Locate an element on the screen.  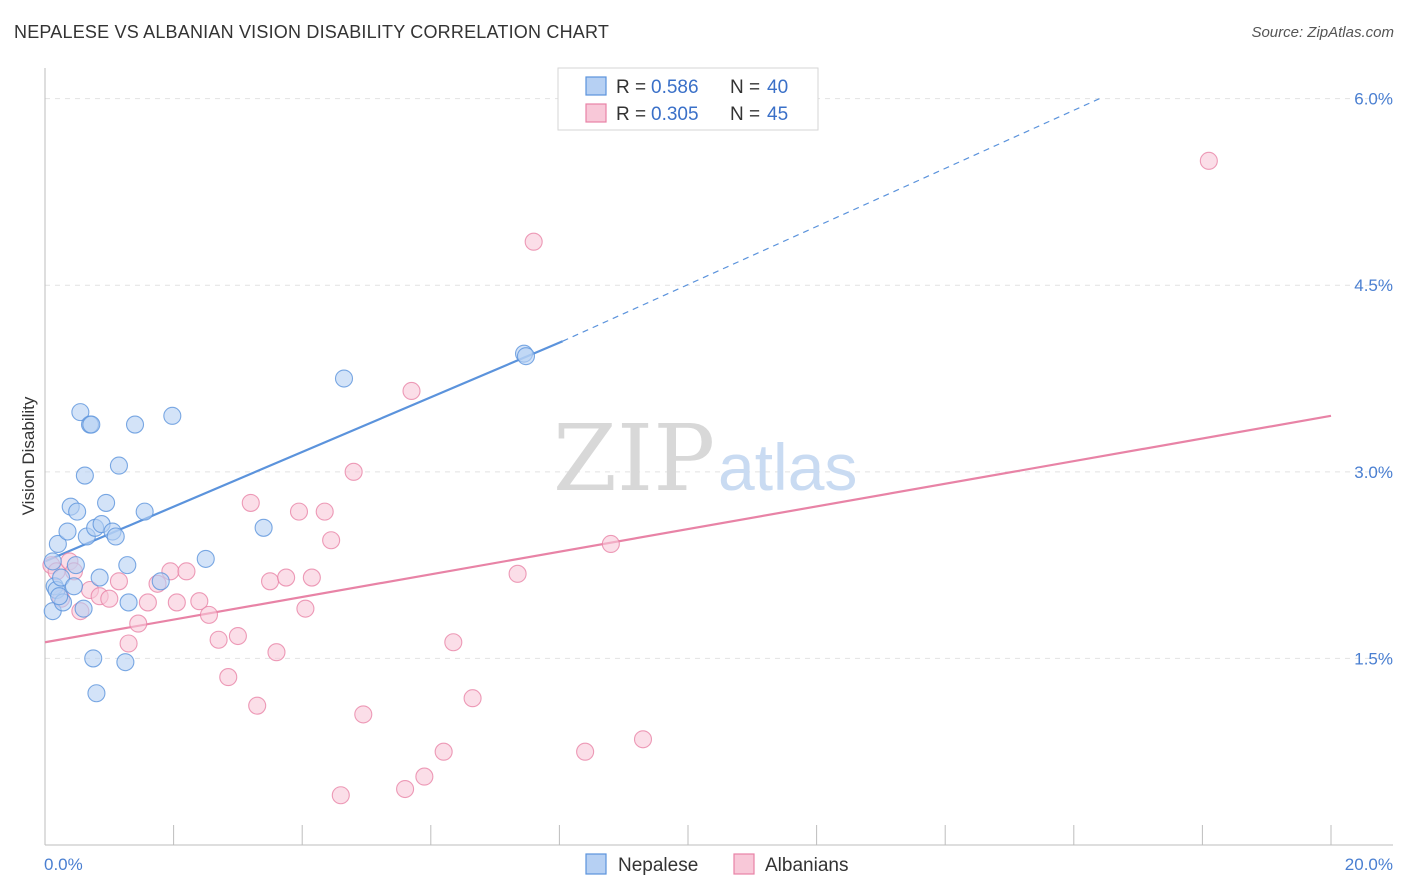
legend-r-value-1: 0.586 is located at coordinates (675, 87).